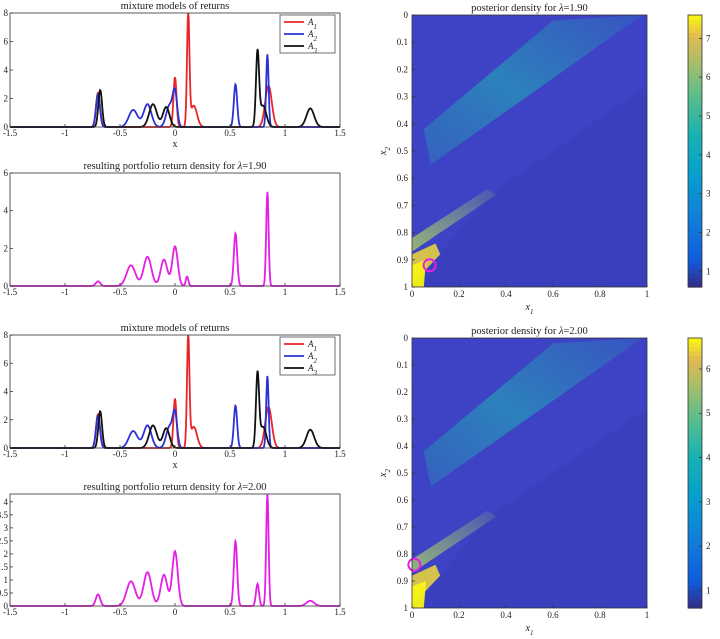 The width and height of the screenshot is (720, 639). What do you see at coordinates (429, 265) in the screenshot?
I see `post-top-marker-circle` at bounding box center [429, 265].